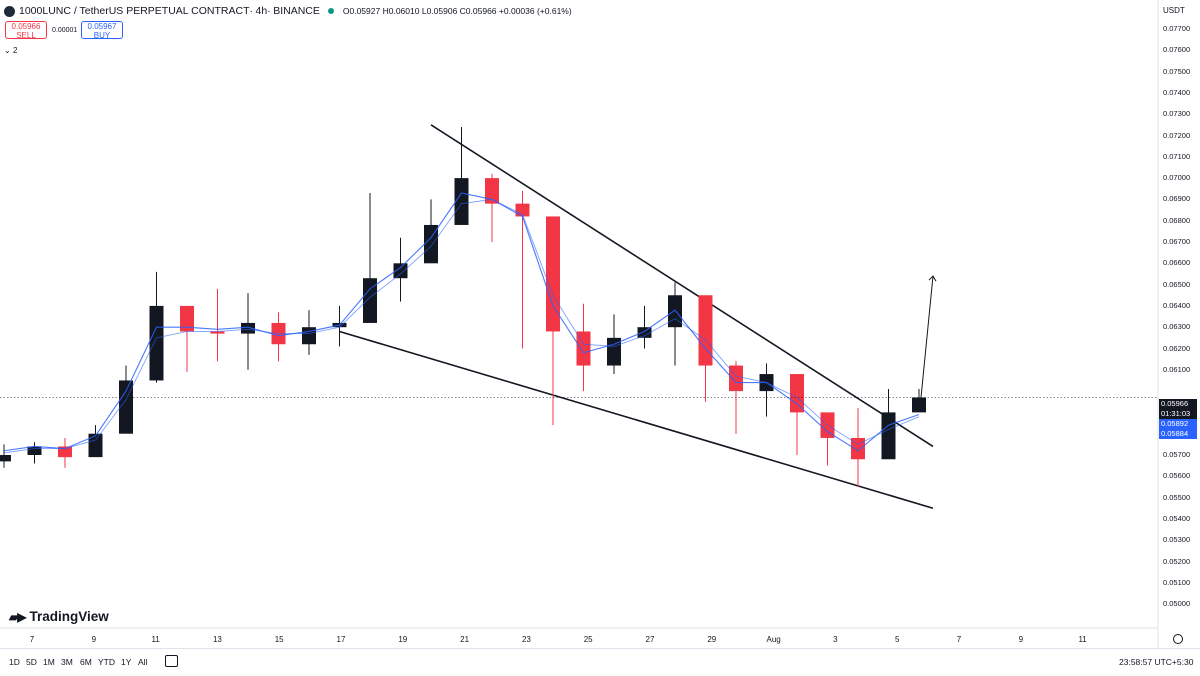 The image size is (1200, 676). Describe the element at coordinates (897, 639) in the screenshot. I see `time-tick-label: 5` at that location.